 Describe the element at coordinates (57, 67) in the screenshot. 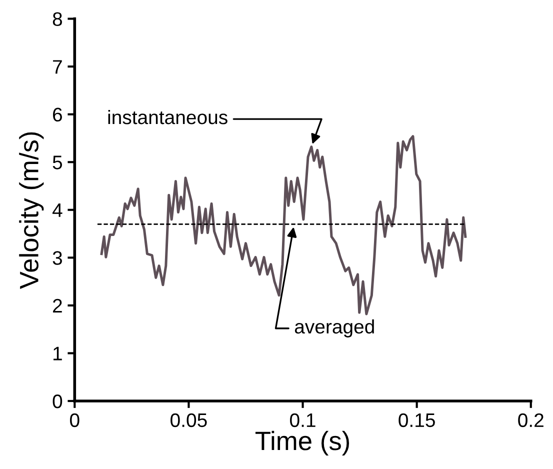

I see `y-tick-label: 7` at that location.